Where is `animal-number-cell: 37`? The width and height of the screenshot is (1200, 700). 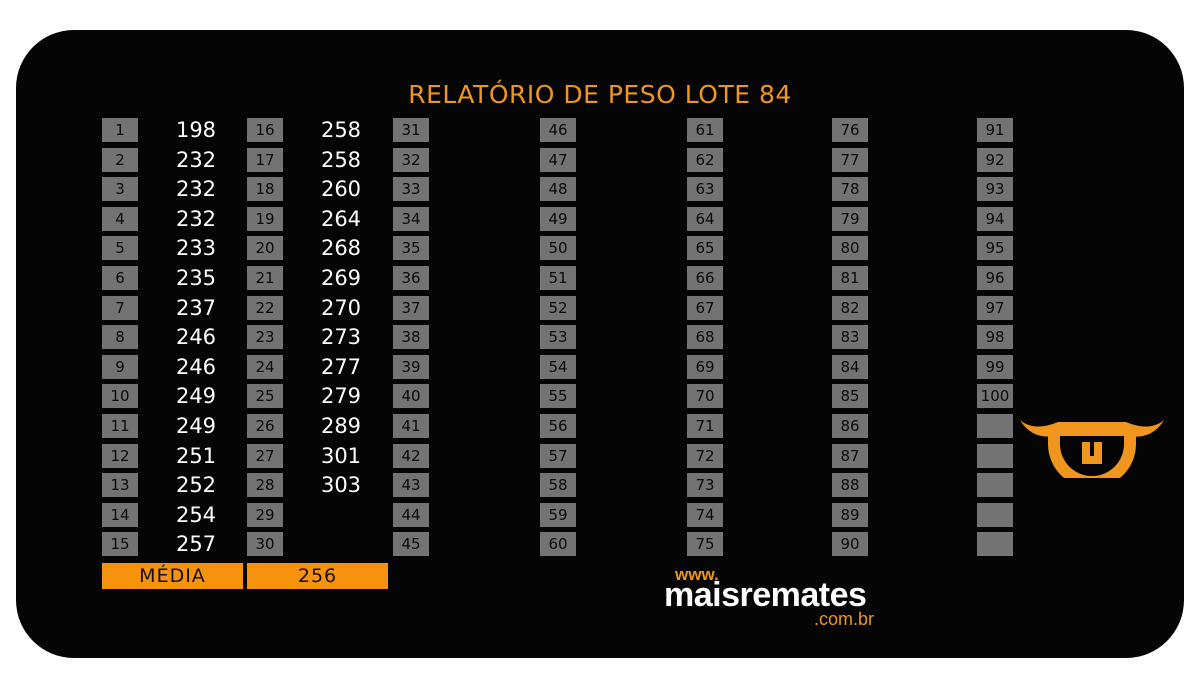 animal-number-cell: 37 is located at coordinates (411, 308).